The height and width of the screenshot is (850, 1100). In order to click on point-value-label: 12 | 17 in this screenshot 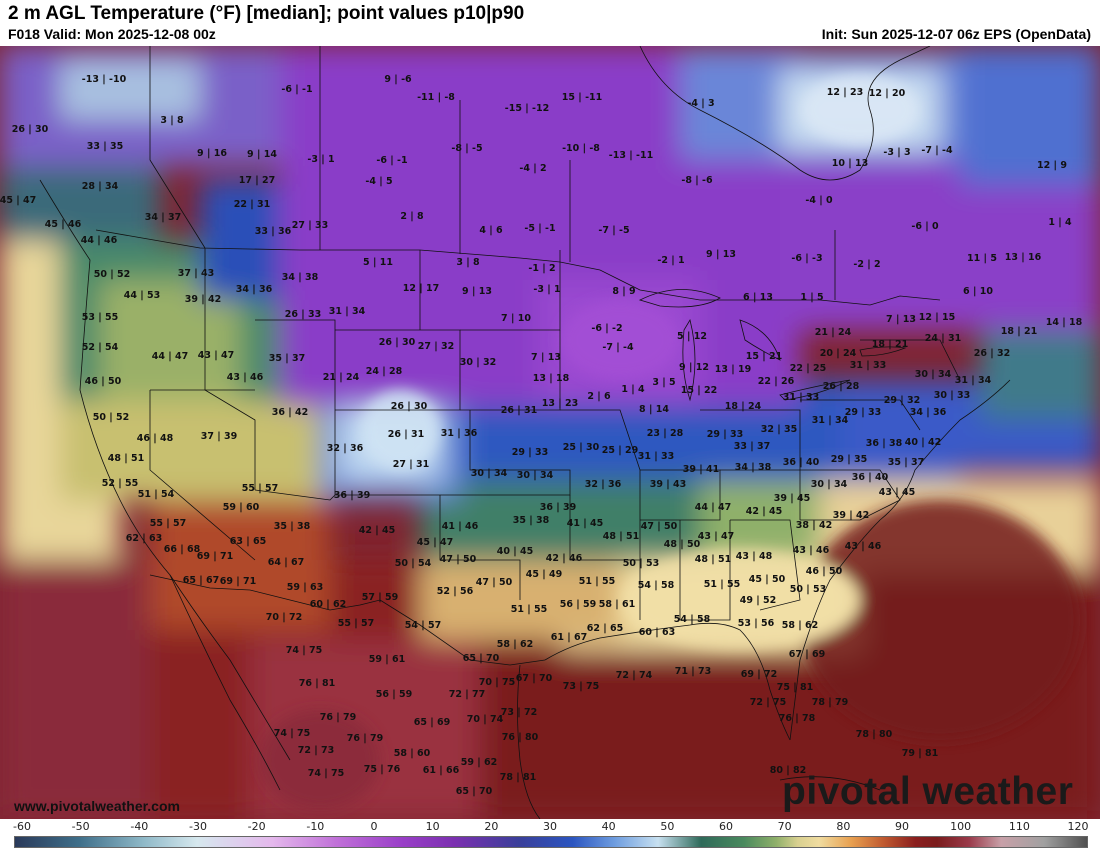, I will do `click(421, 288)`.